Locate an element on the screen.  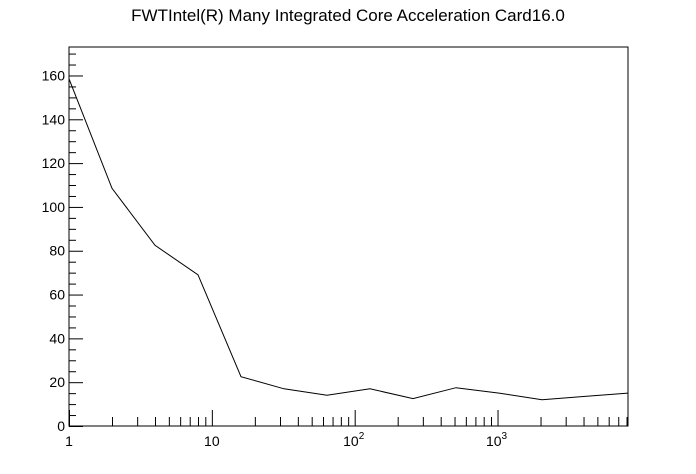
y-tick-label: 40 is located at coordinates (57, 338).